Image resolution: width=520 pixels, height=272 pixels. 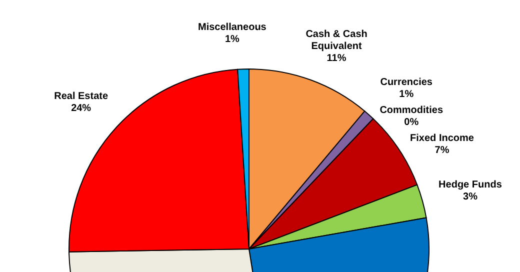 What do you see at coordinates (442, 138) in the screenshot?
I see `slice-label: Fixed Income` at bounding box center [442, 138].